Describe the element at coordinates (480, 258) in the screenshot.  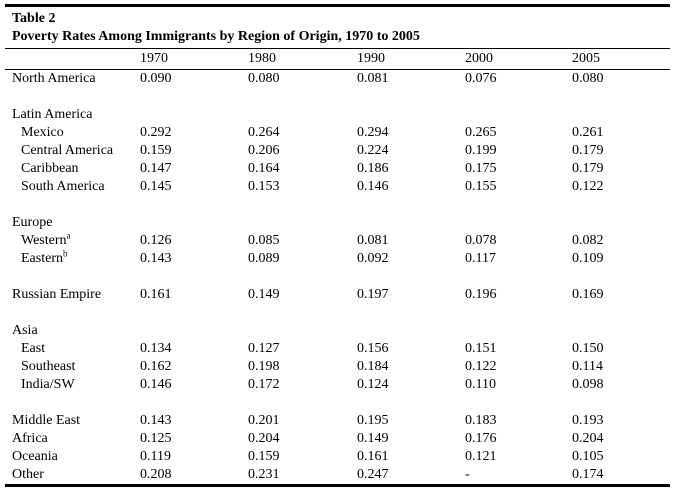
I see `value-cell: 0.117` at that location.